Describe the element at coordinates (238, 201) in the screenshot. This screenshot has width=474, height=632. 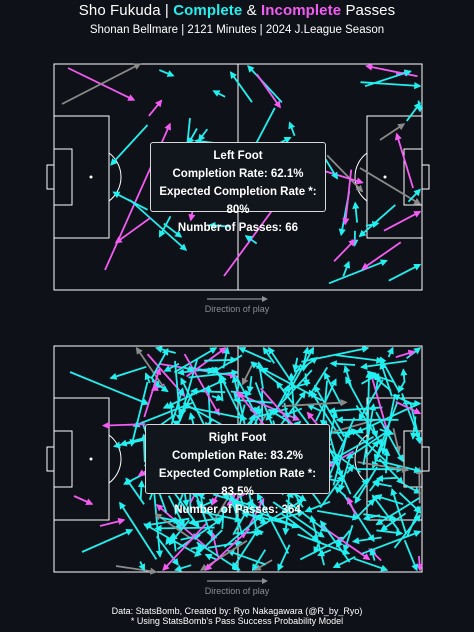
I see `left-foot-expected-rate: Expected Completion Rate *: 80%` at that location.